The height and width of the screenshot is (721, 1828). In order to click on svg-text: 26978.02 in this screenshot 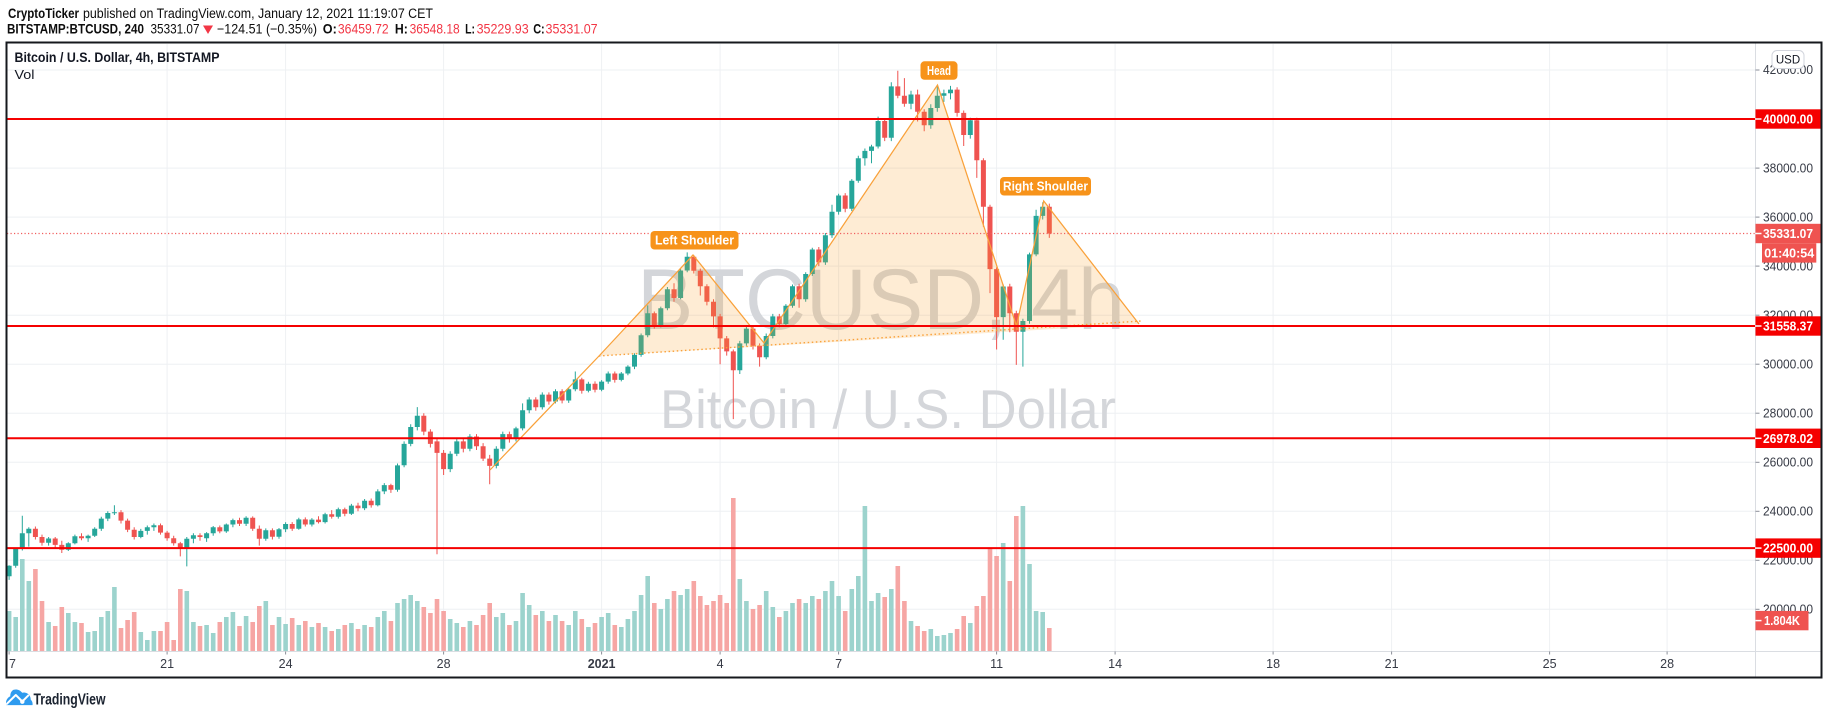, I will do `click(1788, 439)`.